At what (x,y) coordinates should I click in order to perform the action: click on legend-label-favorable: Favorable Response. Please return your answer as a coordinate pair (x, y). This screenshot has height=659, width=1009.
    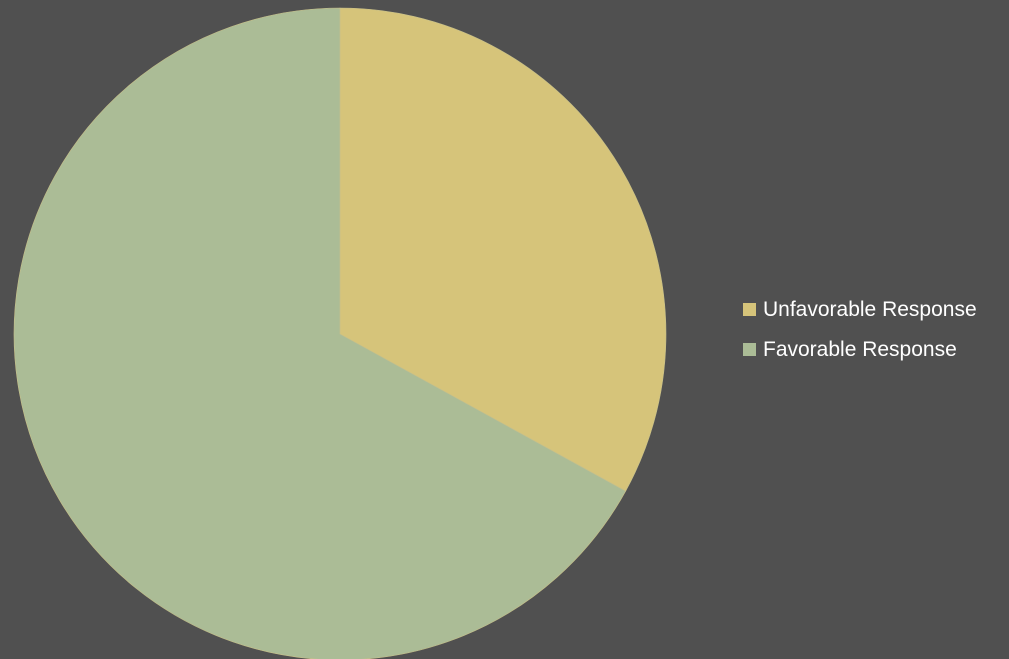
    Looking at the image, I should click on (860, 349).